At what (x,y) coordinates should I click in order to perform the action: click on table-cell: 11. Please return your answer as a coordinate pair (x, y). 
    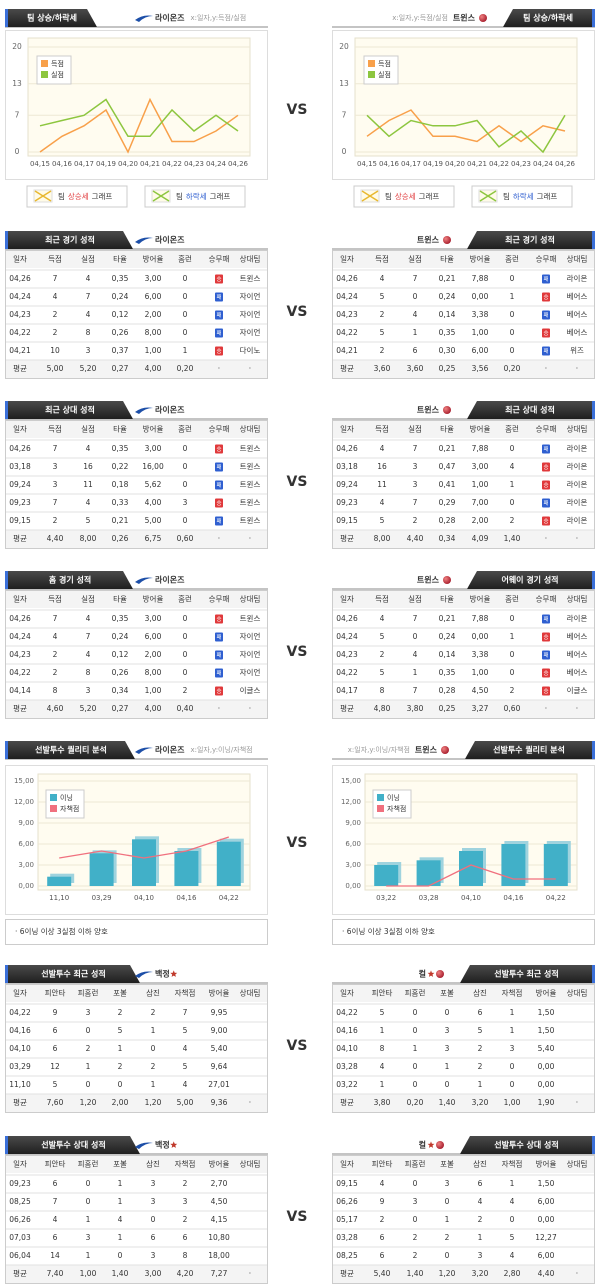
    Looking at the image, I should click on (88, 484).